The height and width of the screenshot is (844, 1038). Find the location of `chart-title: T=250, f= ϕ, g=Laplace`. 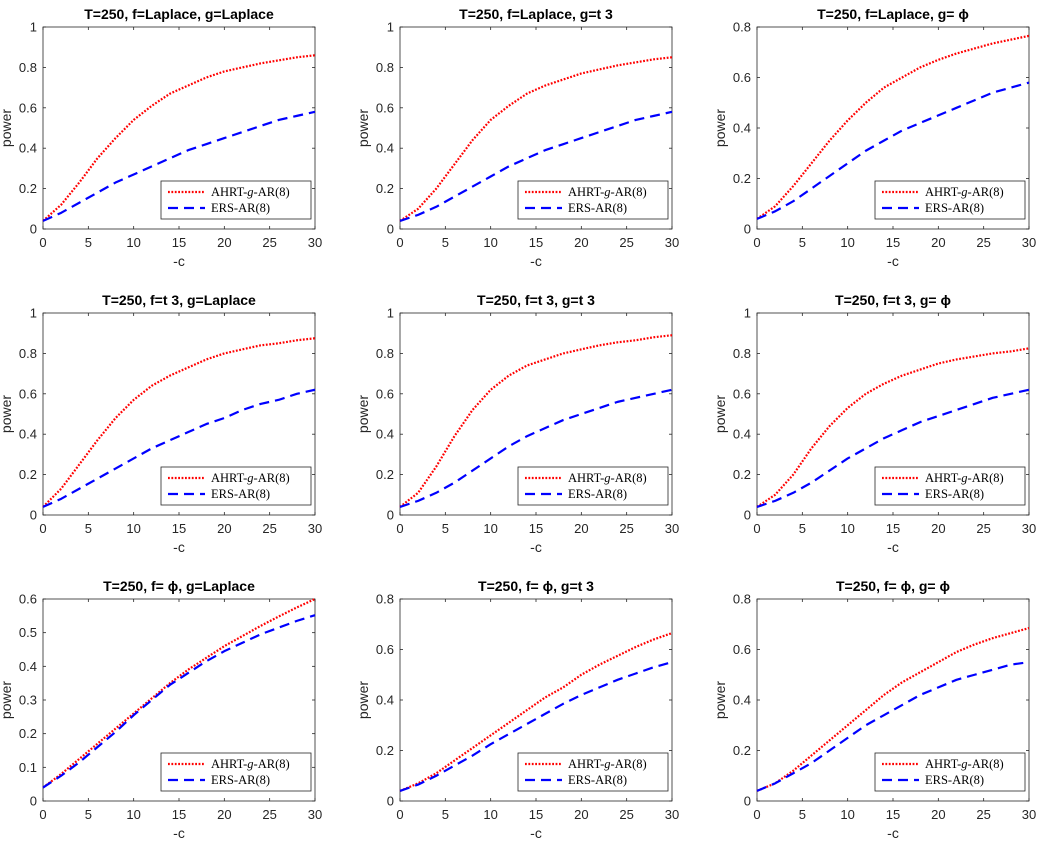

chart-title: T=250, f= ϕ, g=Laplace is located at coordinates (179, 586).